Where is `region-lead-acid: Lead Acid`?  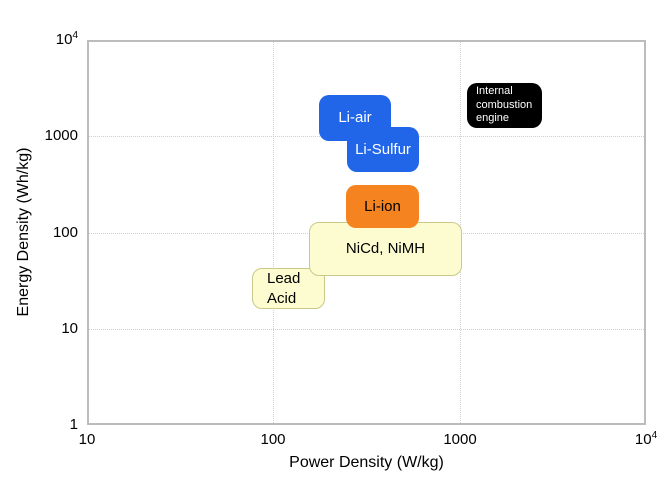
region-lead-acid: Lead Acid is located at coordinates (288, 288).